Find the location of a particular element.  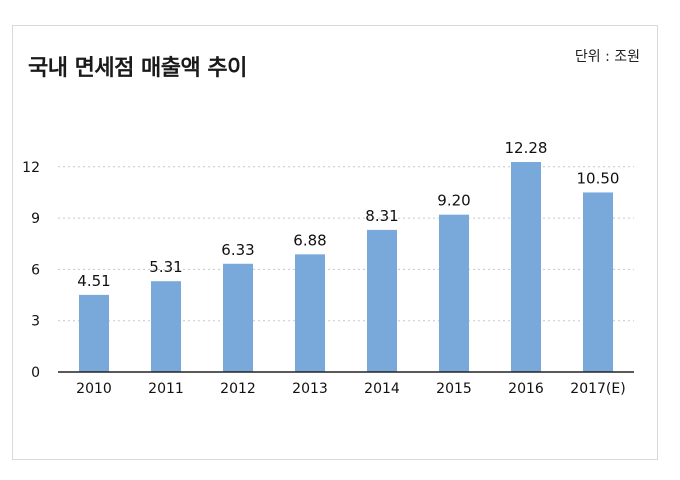

chart-title: 국내 면세점 매출액 추이 is located at coordinates (137, 68).